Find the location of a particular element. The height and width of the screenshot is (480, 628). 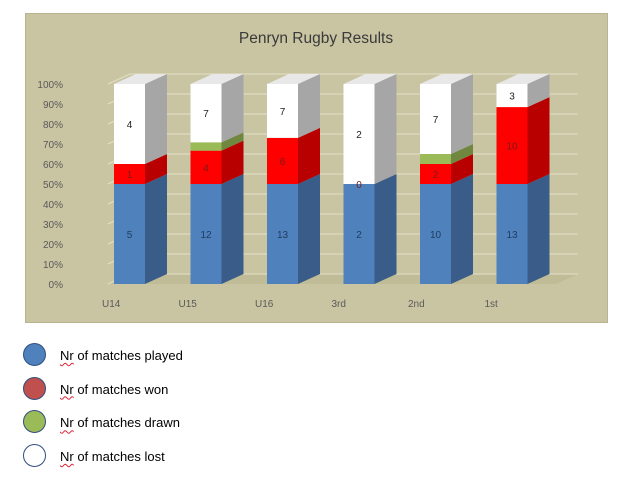

chart-title: Penryn Rugby Results is located at coordinates (316, 38).